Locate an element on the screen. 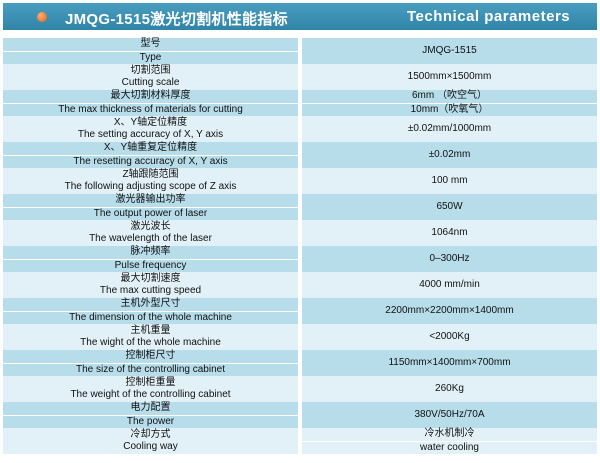 The width and height of the screenshot is (600, 463). parameter-name-en: Pulse frequency is located at coordinates (150, 265).